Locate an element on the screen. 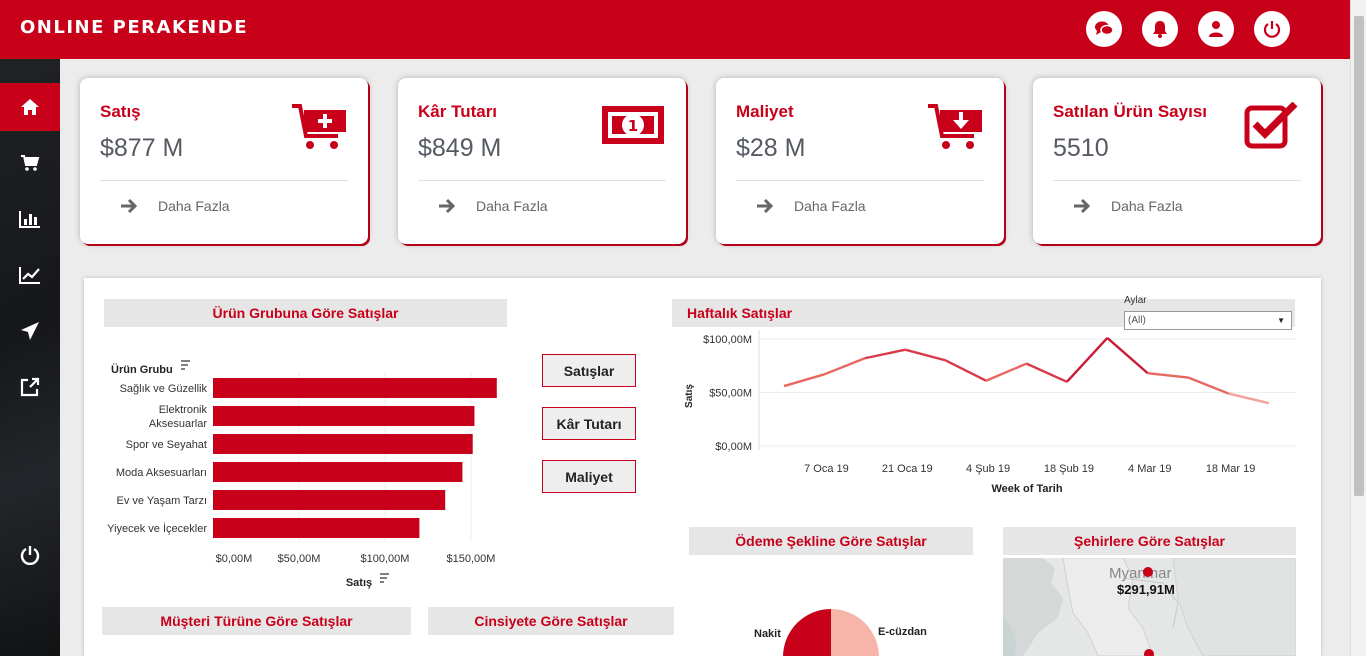 Image resolution: width=1366 pixels, height=656 pixels. card-value: 5510 is located at coordinates (1081, 148).